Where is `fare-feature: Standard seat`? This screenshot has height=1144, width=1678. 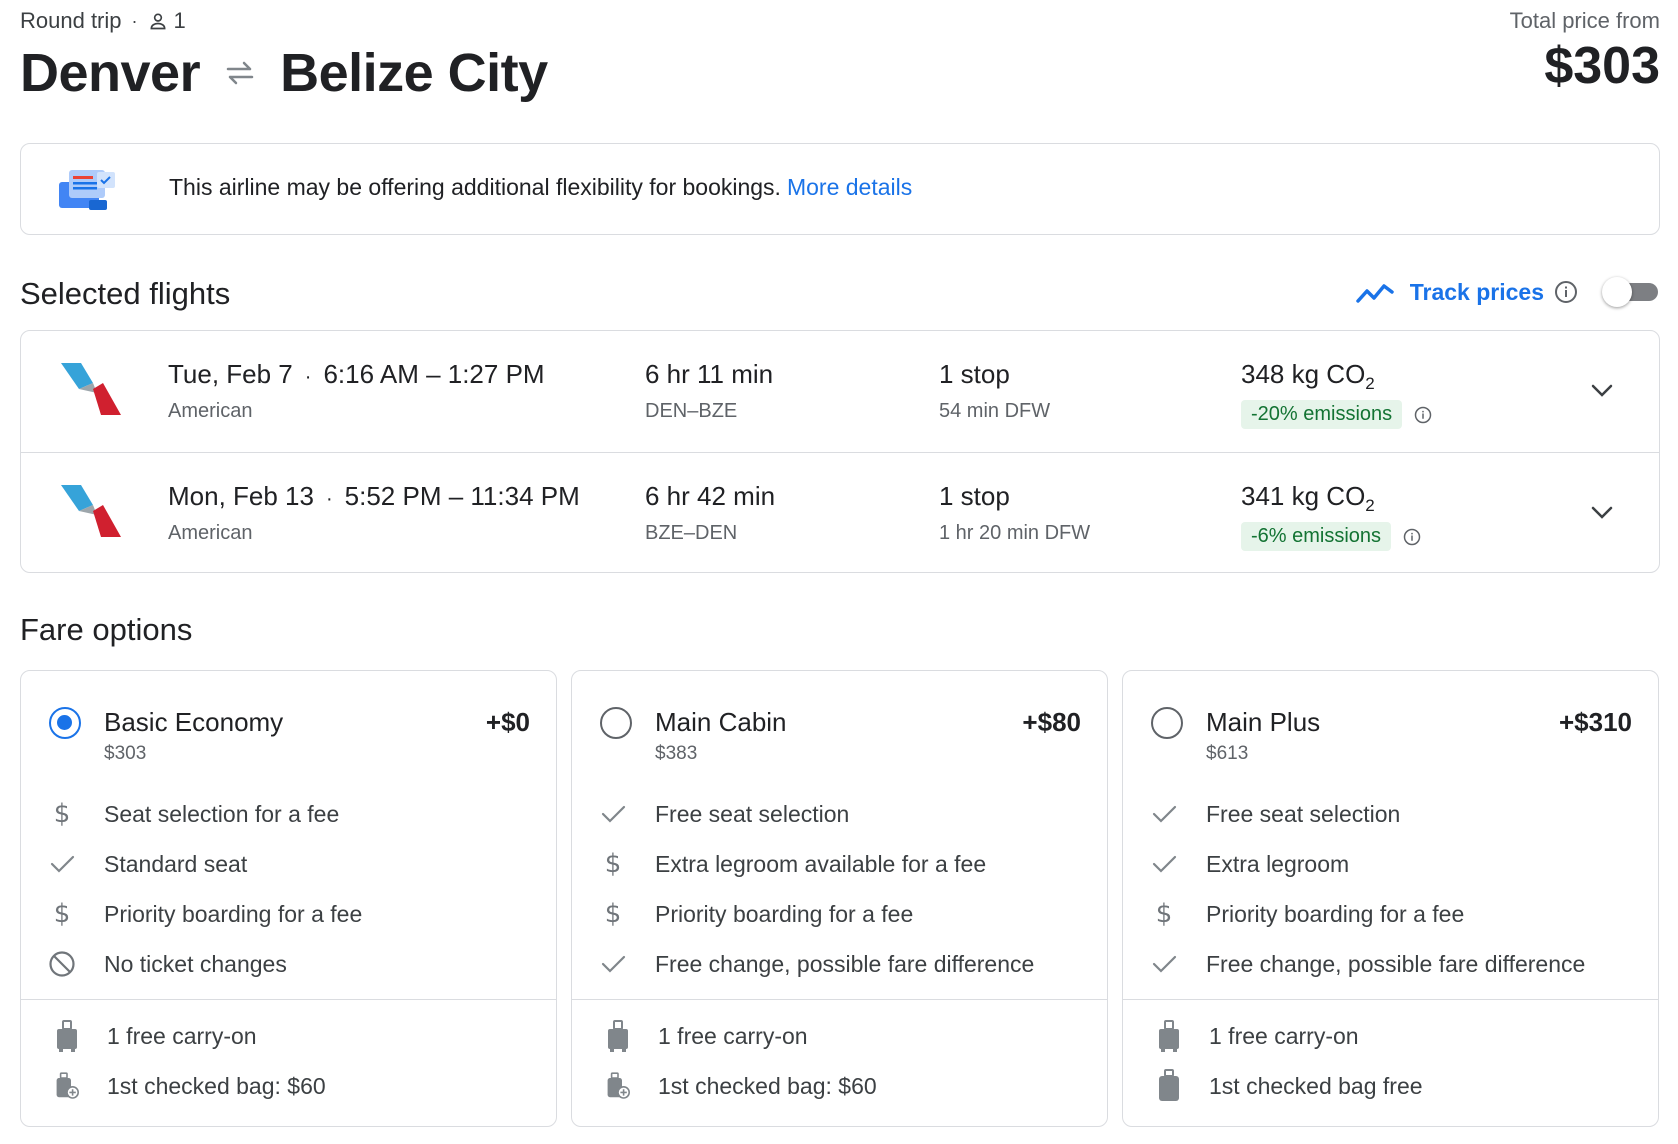 fare-feature: Standard seat is located at coordinates (147, 864).